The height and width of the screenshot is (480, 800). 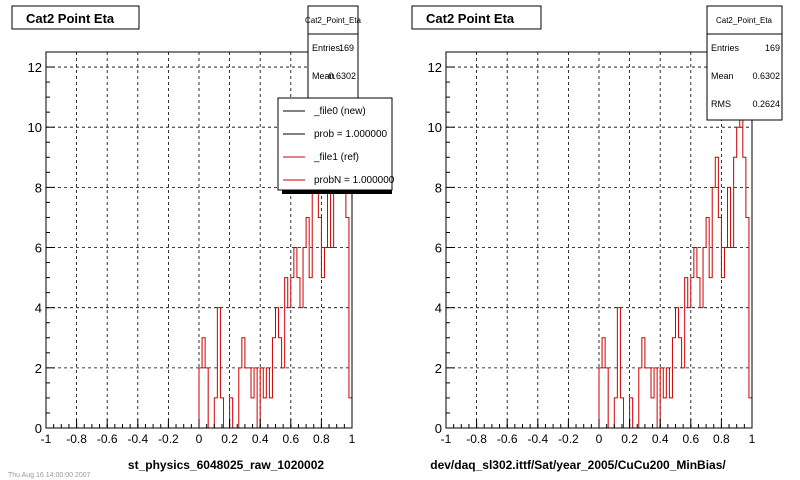 What do you see at coordinates (333, 20) in the screenshot?
I see `left-stats-title: Cat2_Point_Eta` at bounding box center [333, 20].